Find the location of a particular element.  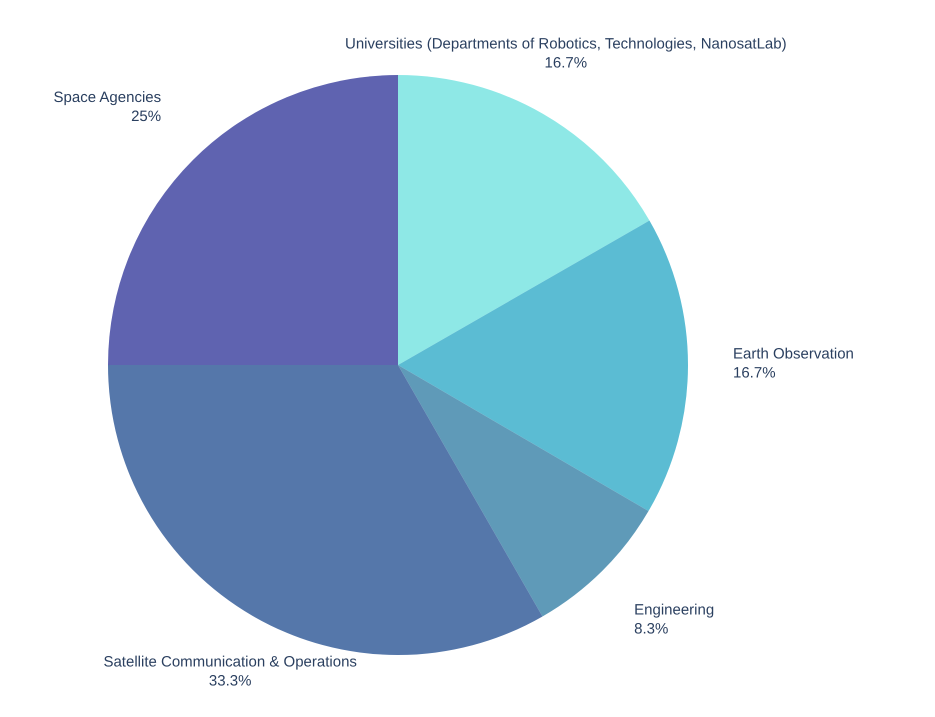

slice-label: Satellite Communication & Operations is located at coordinates (230, 662).